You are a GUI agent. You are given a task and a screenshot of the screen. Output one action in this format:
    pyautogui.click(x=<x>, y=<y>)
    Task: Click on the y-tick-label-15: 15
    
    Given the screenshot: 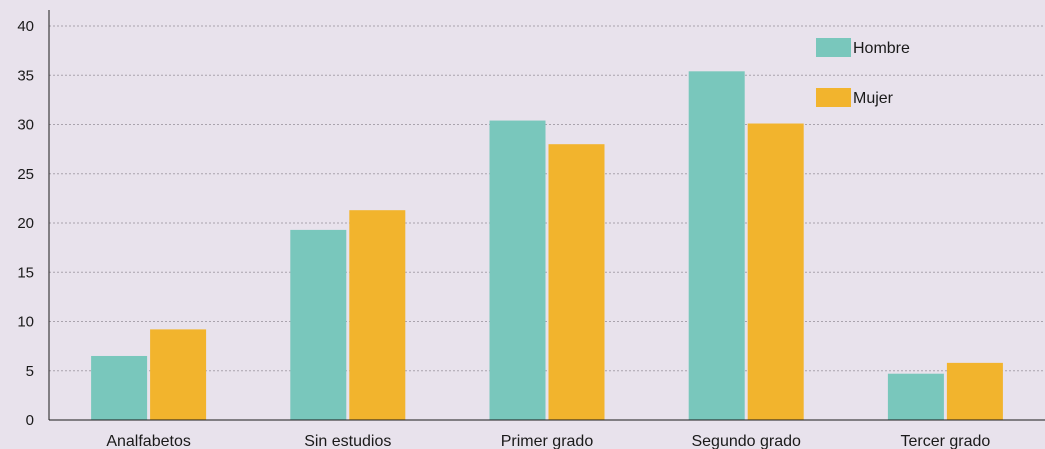 What is the action you would take?
    pyautogui.click(x=25, y=272)
    